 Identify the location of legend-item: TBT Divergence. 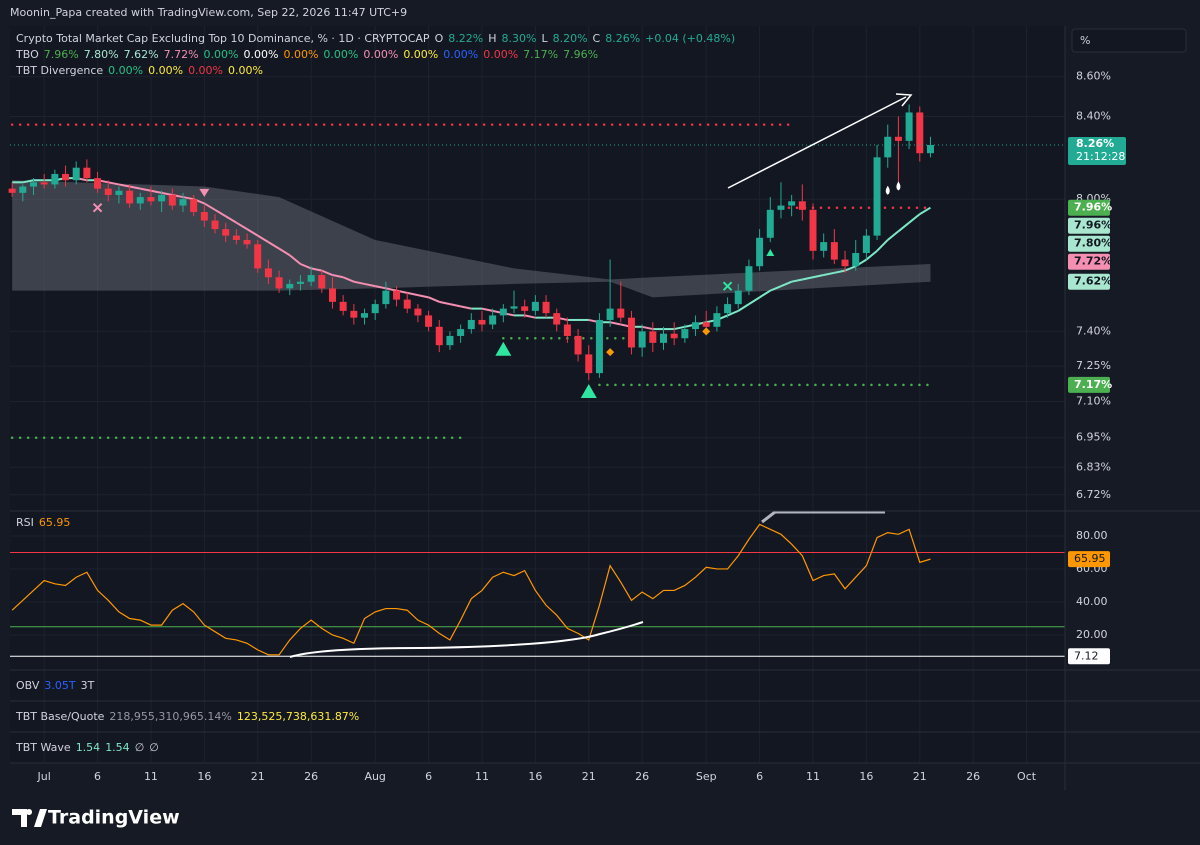
(59, 70).